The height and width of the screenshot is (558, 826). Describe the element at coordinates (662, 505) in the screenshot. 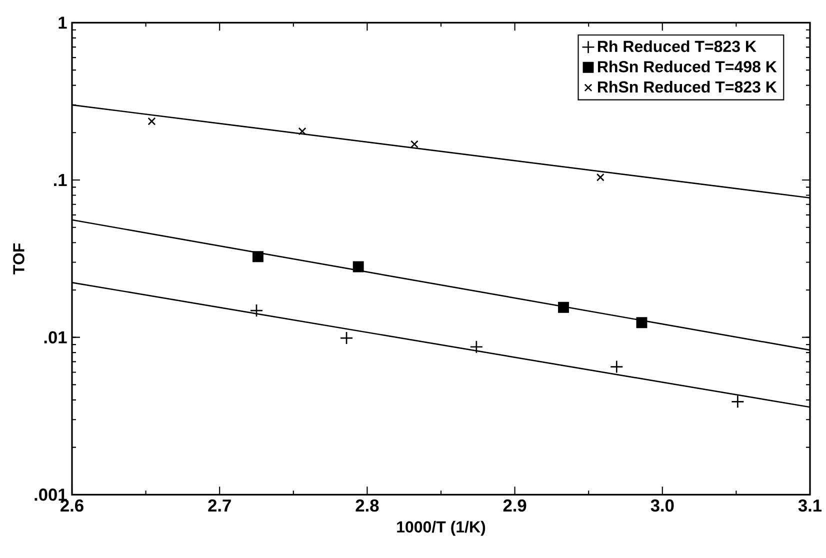

I see `x-tick-label: 3.0` at that location.